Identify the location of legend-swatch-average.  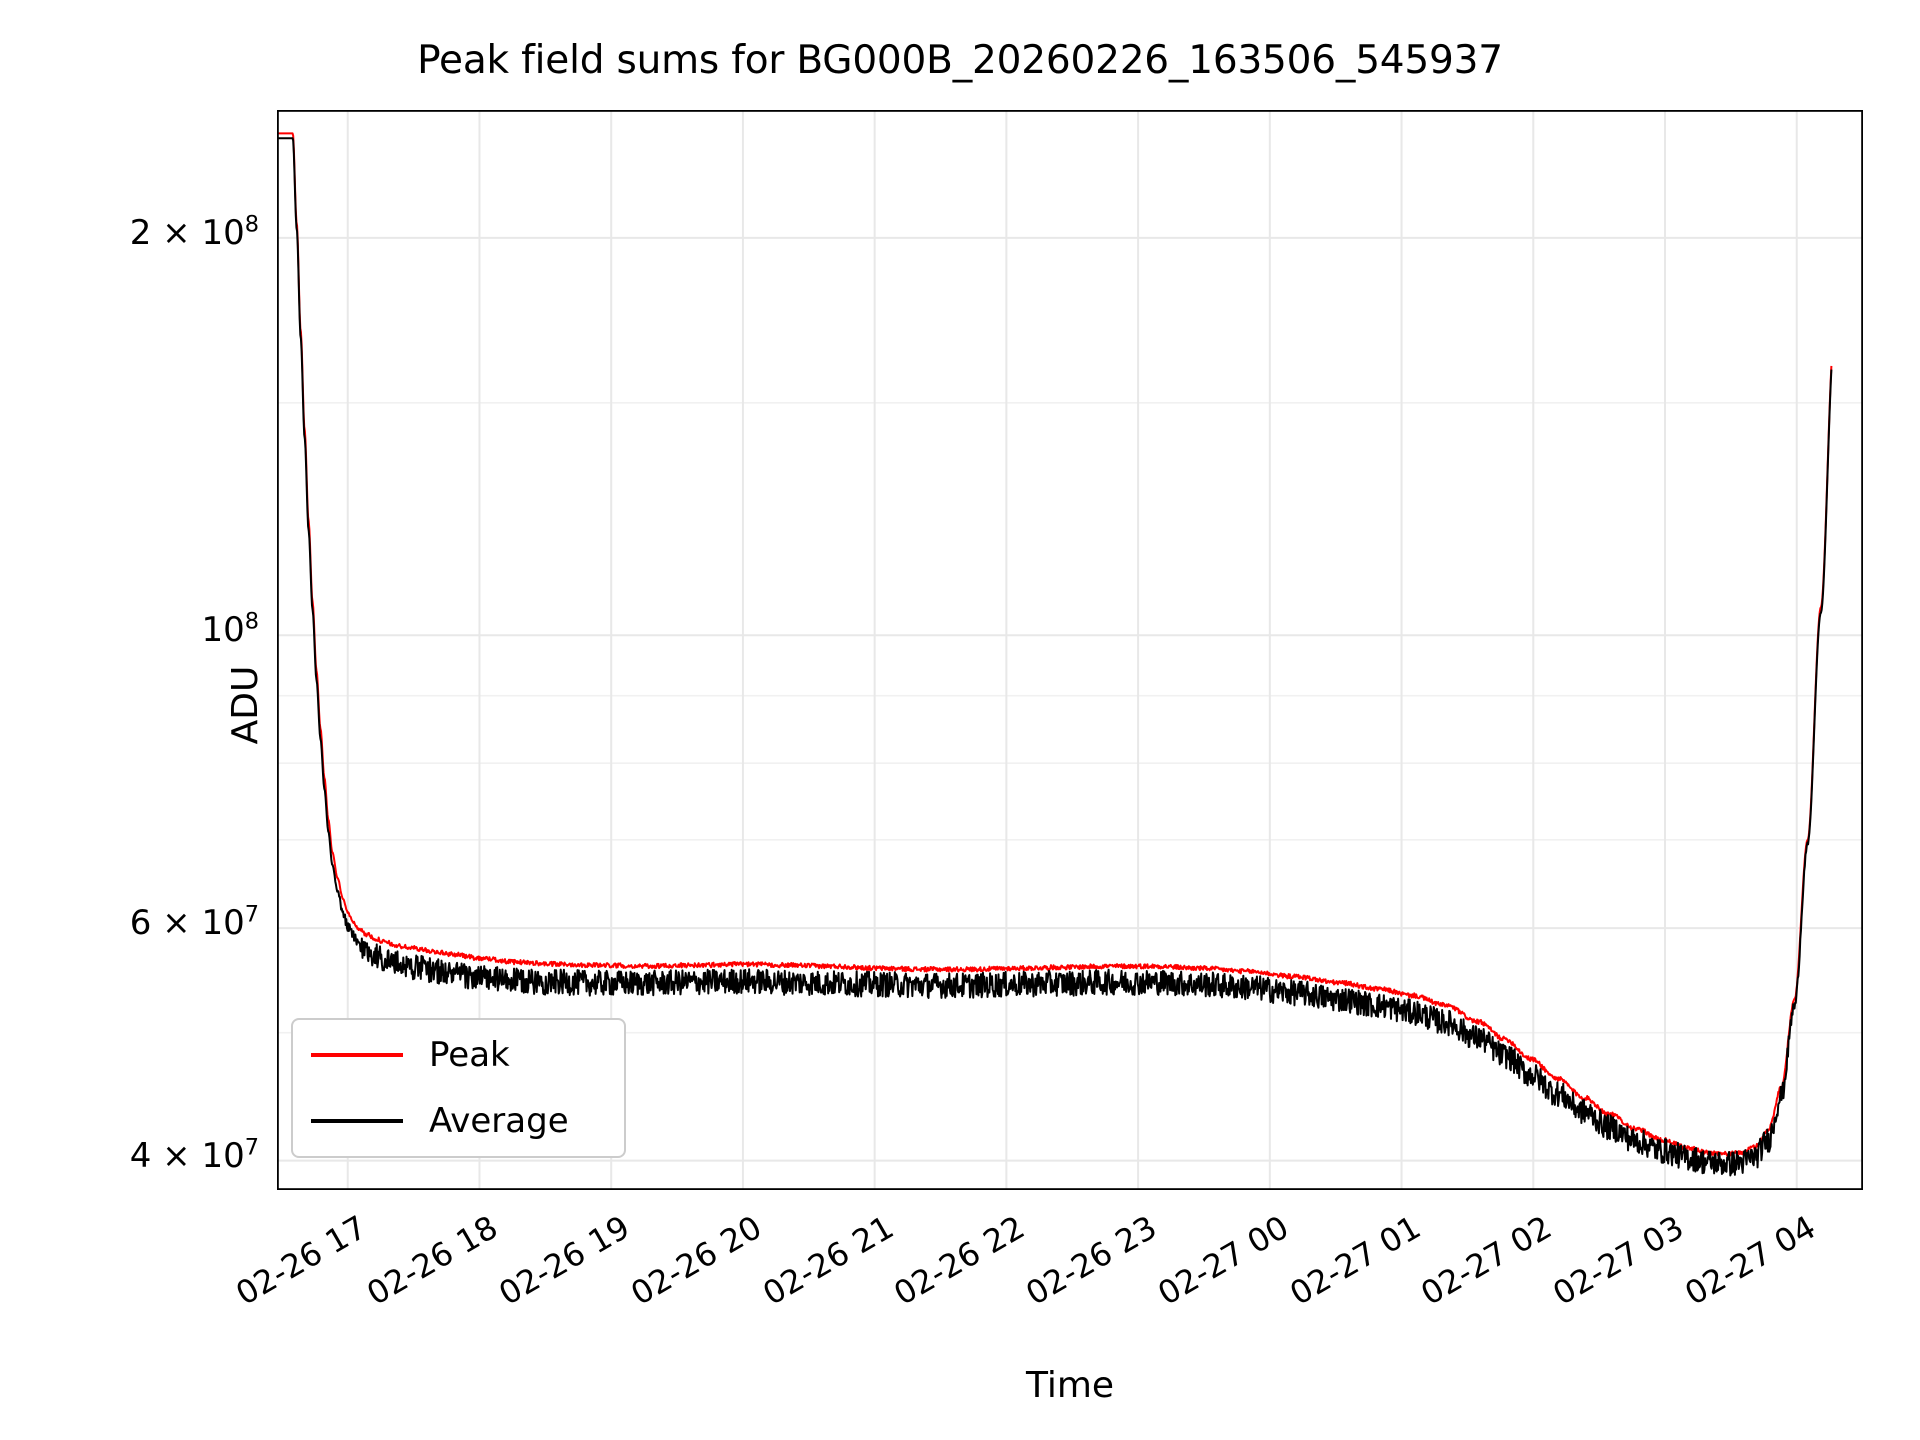
(357, 1121).